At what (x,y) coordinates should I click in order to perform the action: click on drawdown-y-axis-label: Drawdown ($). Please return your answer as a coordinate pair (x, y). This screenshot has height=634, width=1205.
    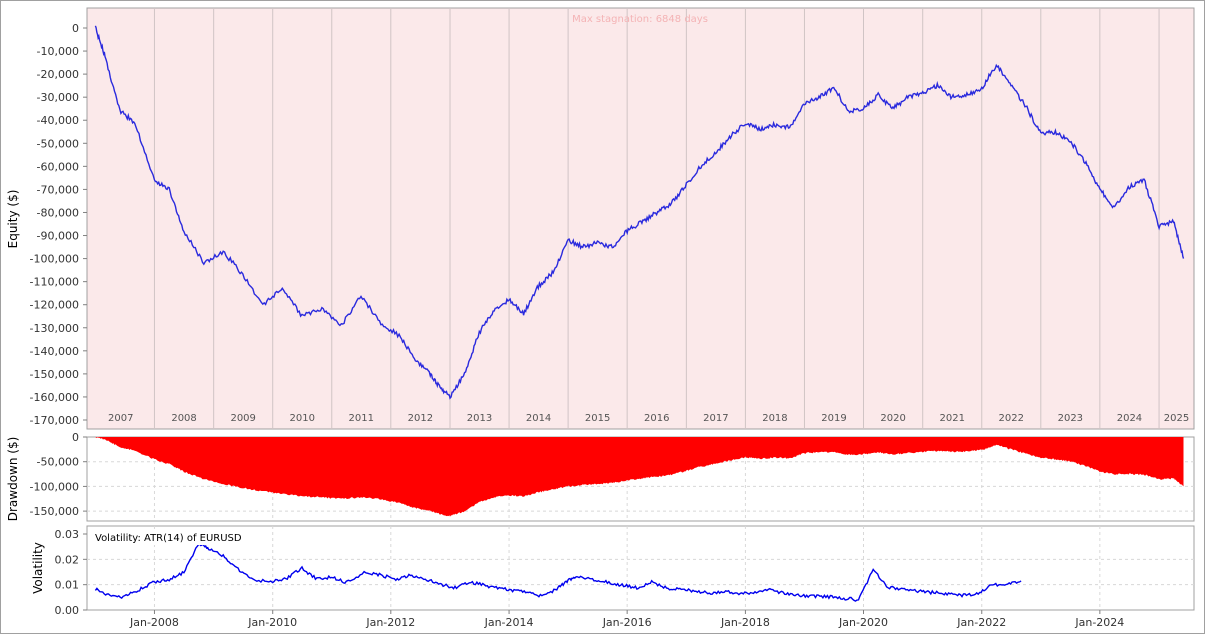
    Looking at the image, I should click on (13, 479).